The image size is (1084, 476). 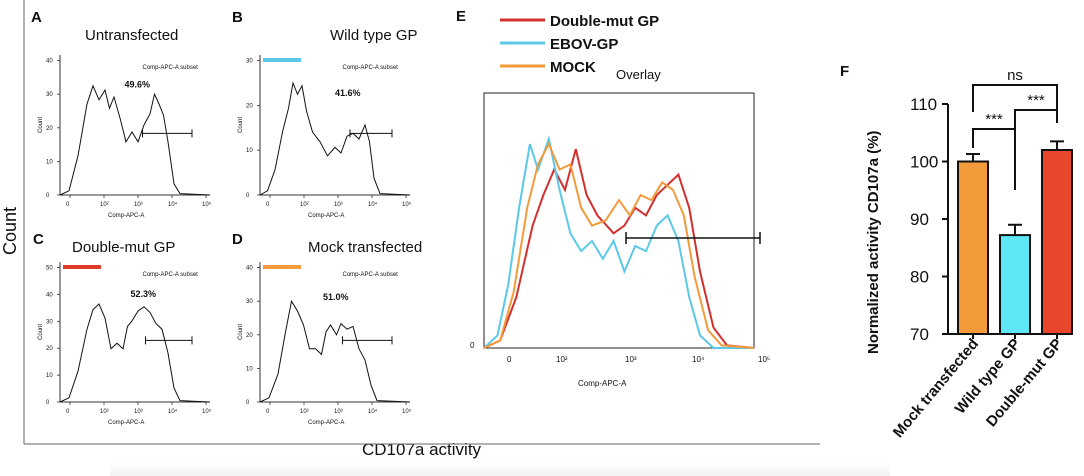 What do you see at coordinates (844, 71) in the screenshot?
I see `panel-letter-F: F` at bounding box center [844, 71].